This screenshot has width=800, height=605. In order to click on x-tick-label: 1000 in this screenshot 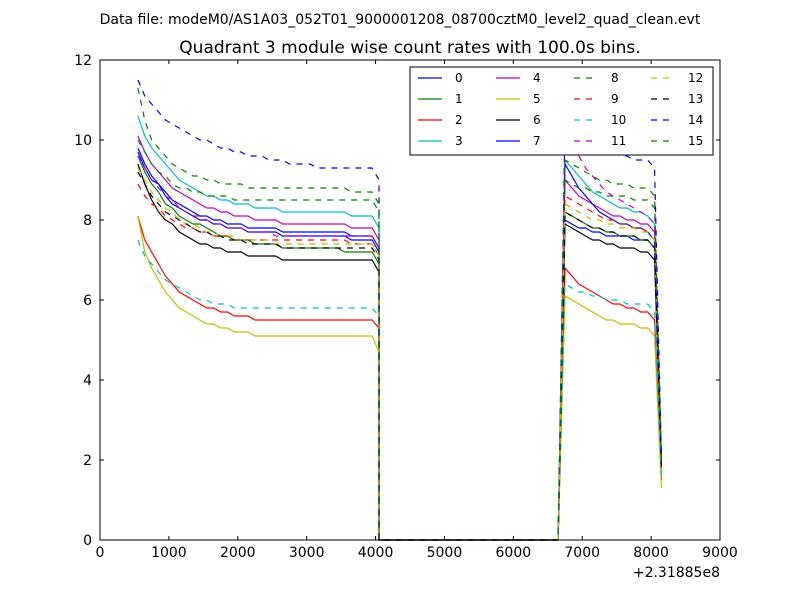, I will do `click(169, 553)`.